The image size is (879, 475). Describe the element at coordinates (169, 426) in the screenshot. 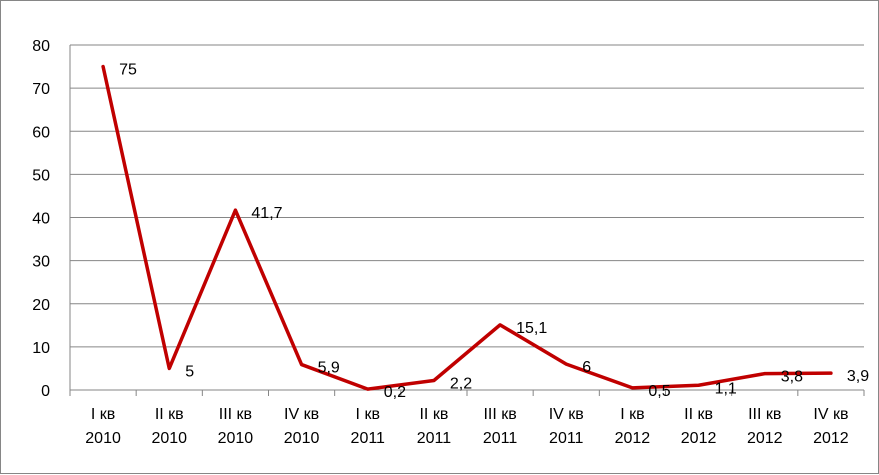

I see `x-tick-label: II кв 2010` at that location.